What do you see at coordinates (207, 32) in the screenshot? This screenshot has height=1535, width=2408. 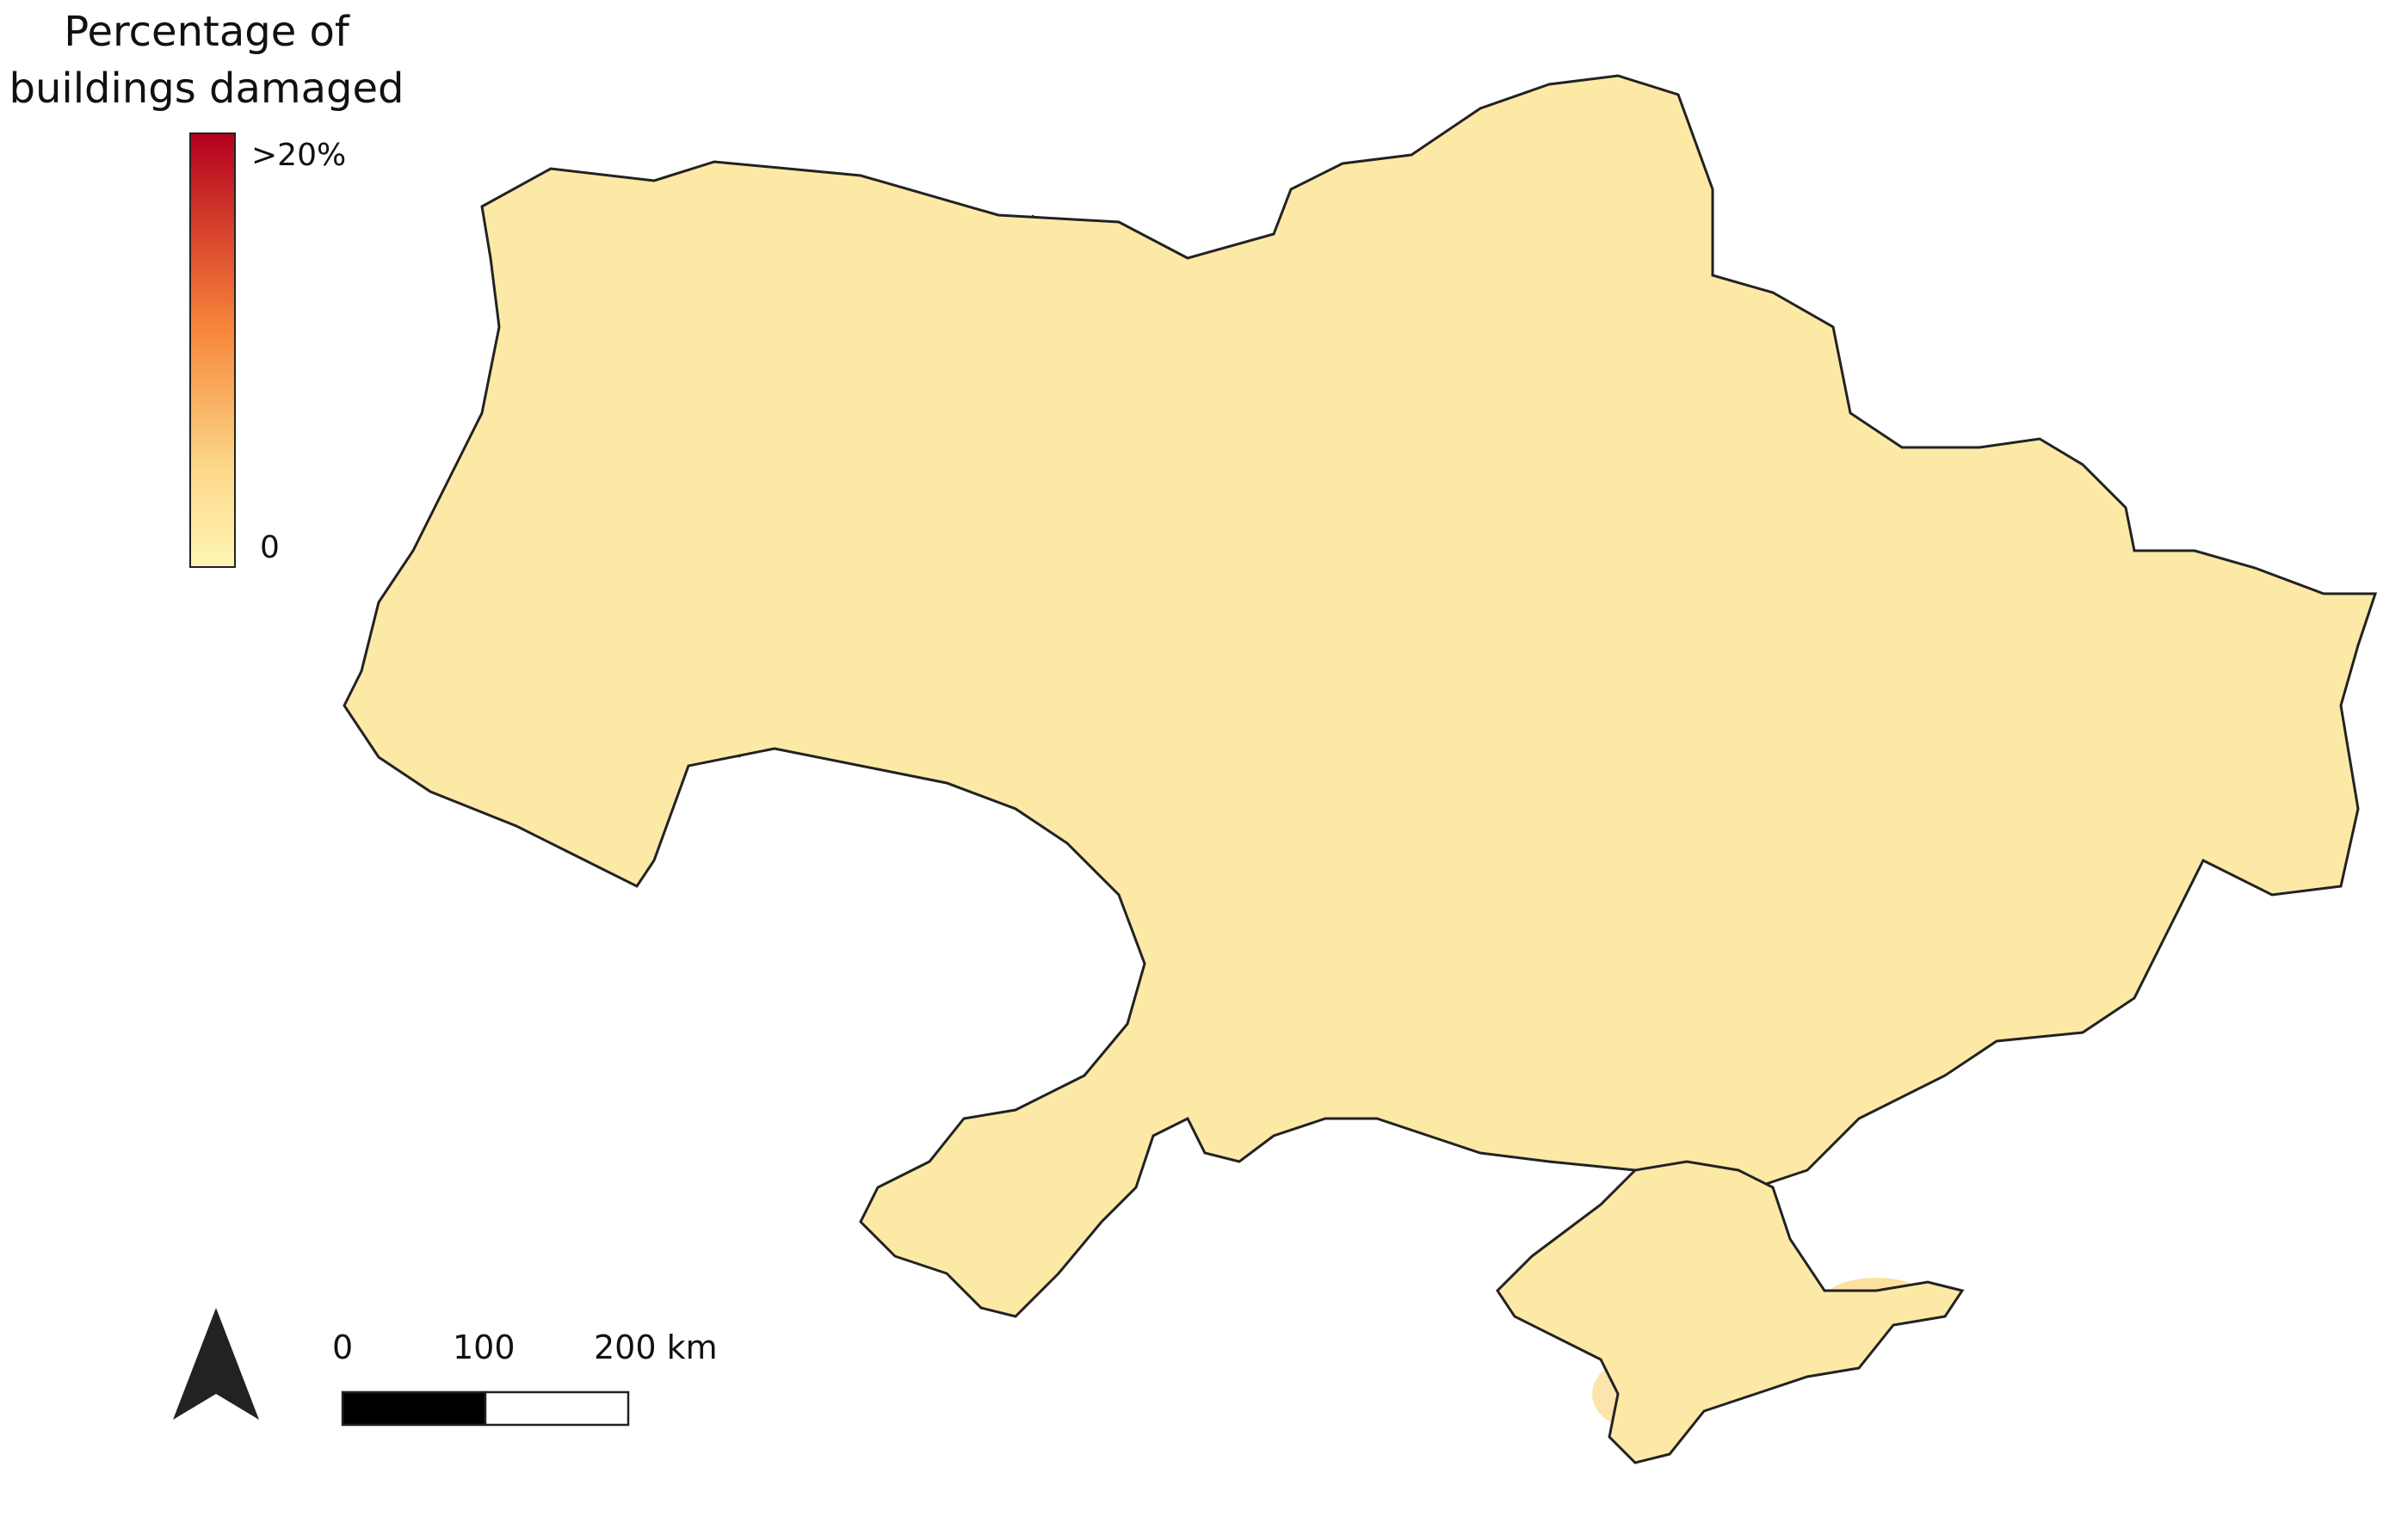 I see `legend-title-line1: Percentage of` at bounding box center [207, 32].